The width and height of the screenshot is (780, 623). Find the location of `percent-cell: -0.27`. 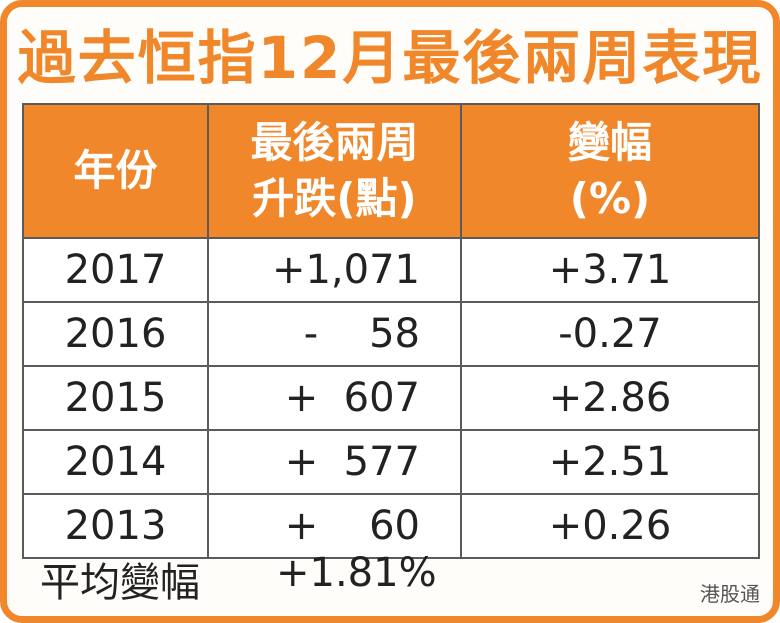

percent-cell: -0.27 is located at coordinates (610, 334).